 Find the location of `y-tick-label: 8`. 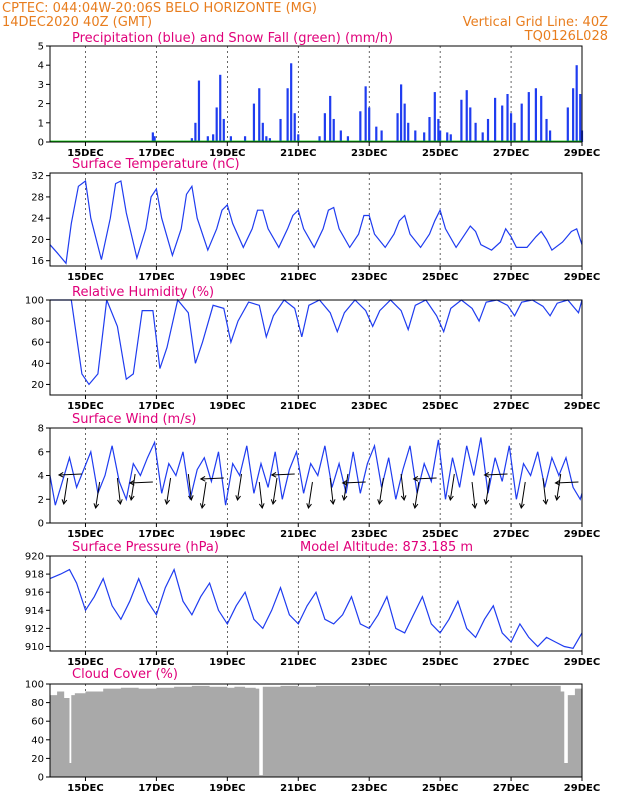

y-tick-label: 8 is located at coordinates (41, 429).